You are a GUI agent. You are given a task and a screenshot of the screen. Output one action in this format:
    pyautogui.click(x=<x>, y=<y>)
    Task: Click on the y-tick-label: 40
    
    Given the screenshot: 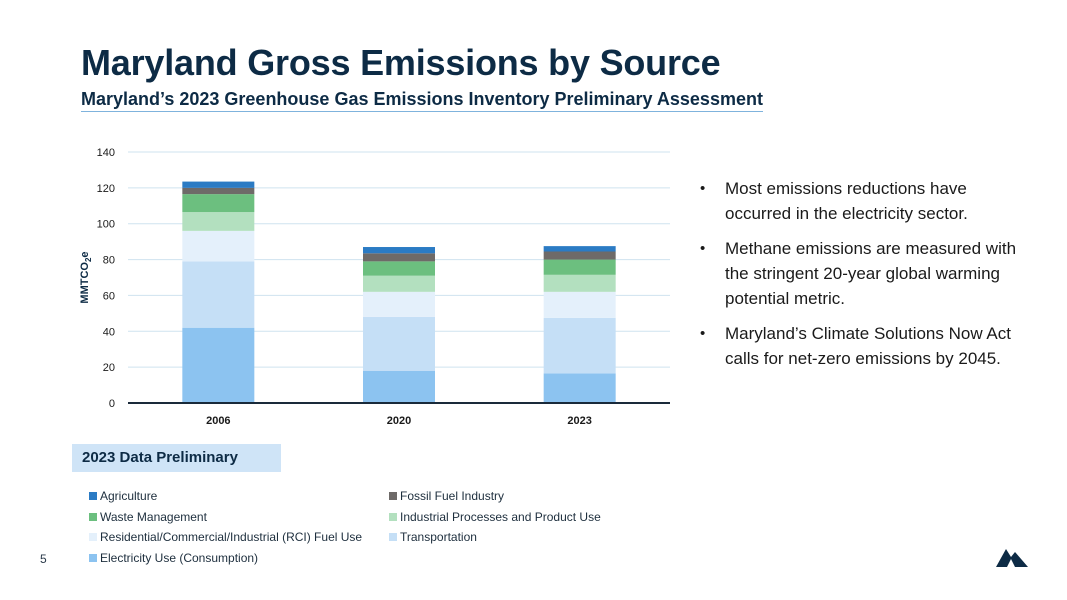 What is the action you would take?
    pyautogui.click(x=109, y=332)
    